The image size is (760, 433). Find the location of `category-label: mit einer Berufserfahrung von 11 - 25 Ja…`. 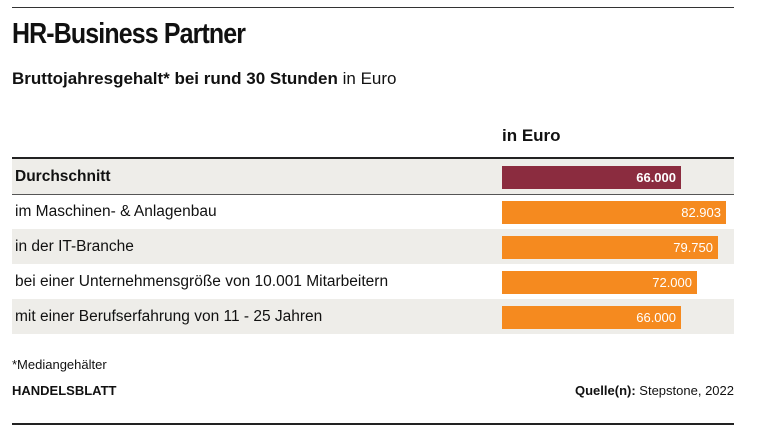

category-label: mit einer Berufserfahrung von 11 - 25 Ja… is located at coordinates (169, 316).